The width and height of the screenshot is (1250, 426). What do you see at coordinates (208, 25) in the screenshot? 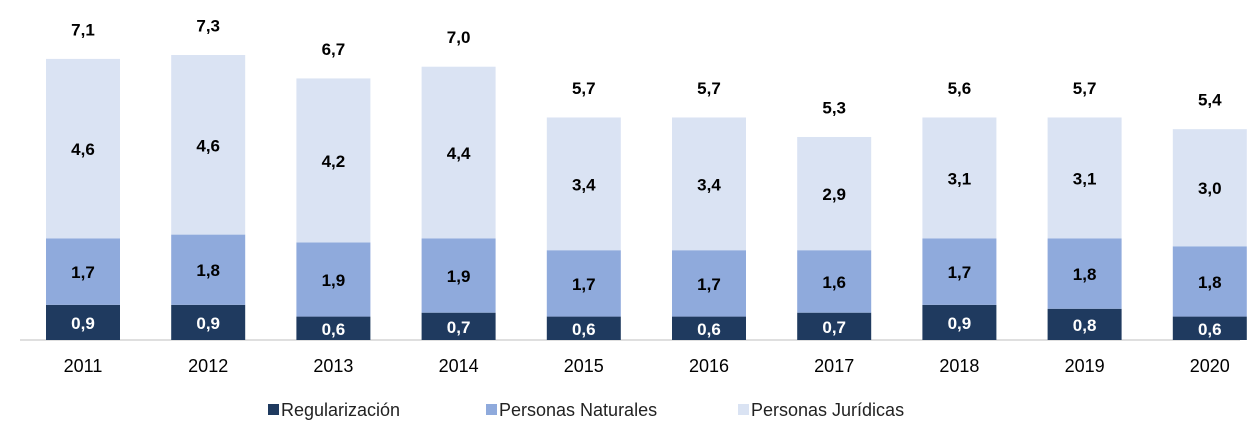
I see `total-label: 7,3` at bounding box center [208, 25].